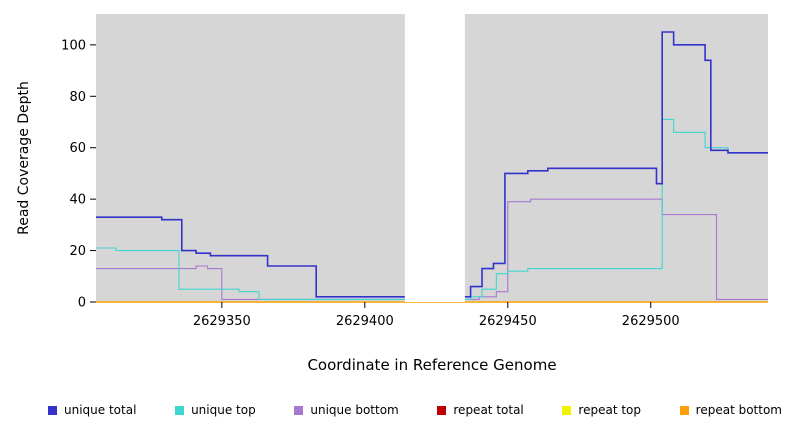 The width and height of the screenshot is (792, 432). I want to click on legend-swatch-repeat-top, so click(567, 410).